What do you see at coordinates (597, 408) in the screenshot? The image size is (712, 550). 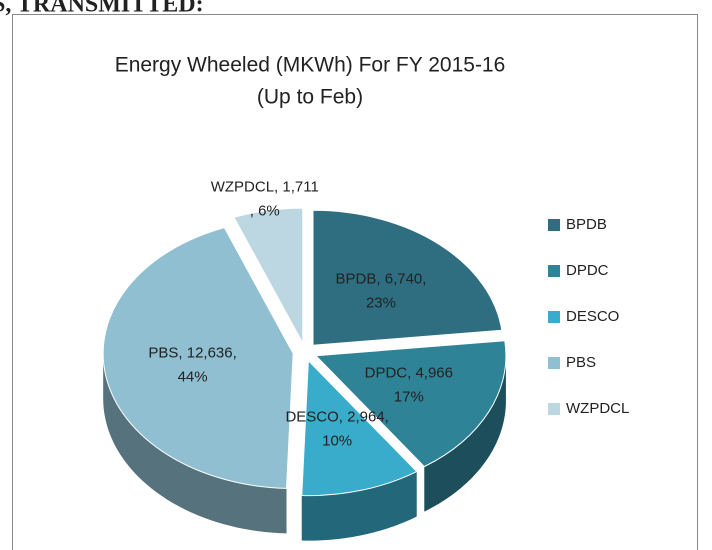 I see `legend-label: WZPDCL` at bounding box center [597, 408].